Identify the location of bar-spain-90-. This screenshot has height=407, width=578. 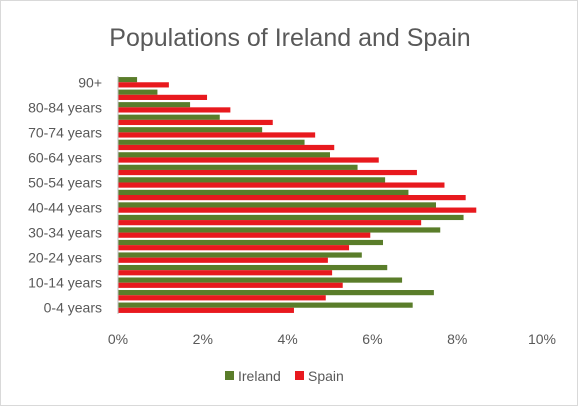
(143, 85).